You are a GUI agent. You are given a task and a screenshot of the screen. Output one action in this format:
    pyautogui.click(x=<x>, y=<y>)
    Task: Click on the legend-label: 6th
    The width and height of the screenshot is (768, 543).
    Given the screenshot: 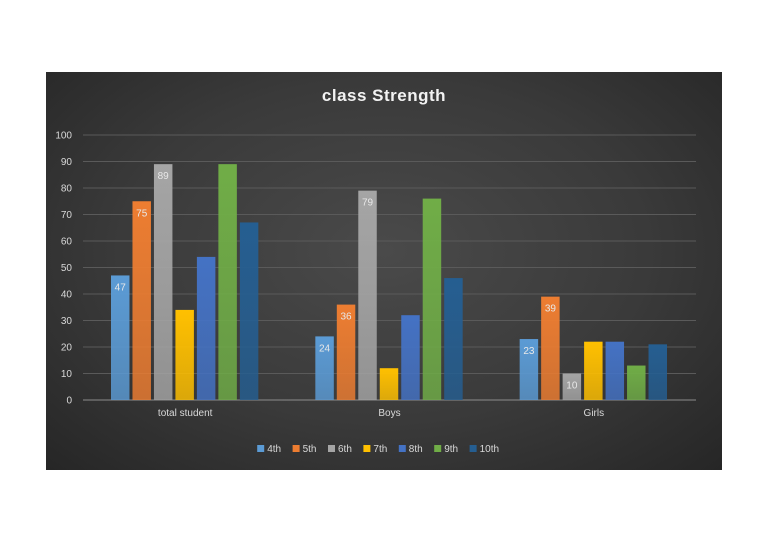 What is the action you would take?
    pyautogui.click(x=345, y=449)
    